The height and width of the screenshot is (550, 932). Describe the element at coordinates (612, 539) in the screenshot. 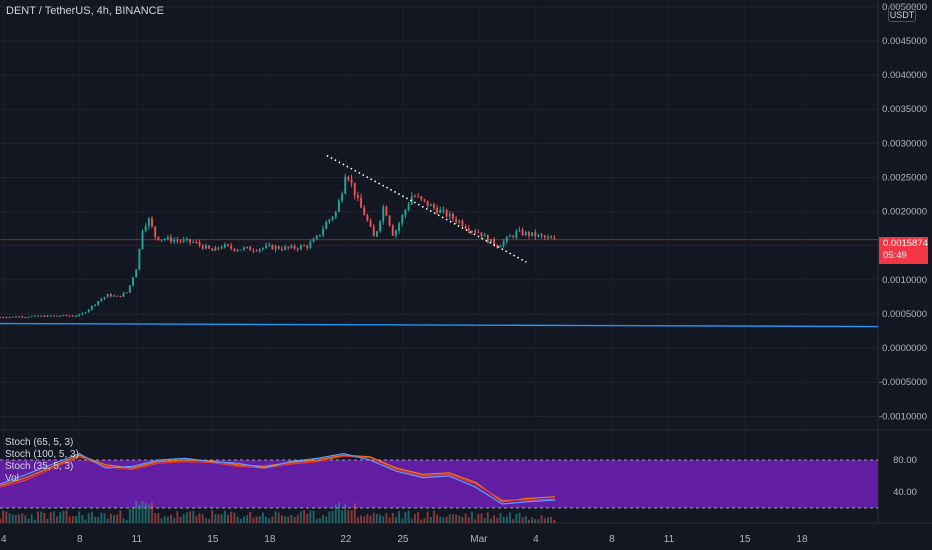

I see `x-tick-label: 8` at that location.